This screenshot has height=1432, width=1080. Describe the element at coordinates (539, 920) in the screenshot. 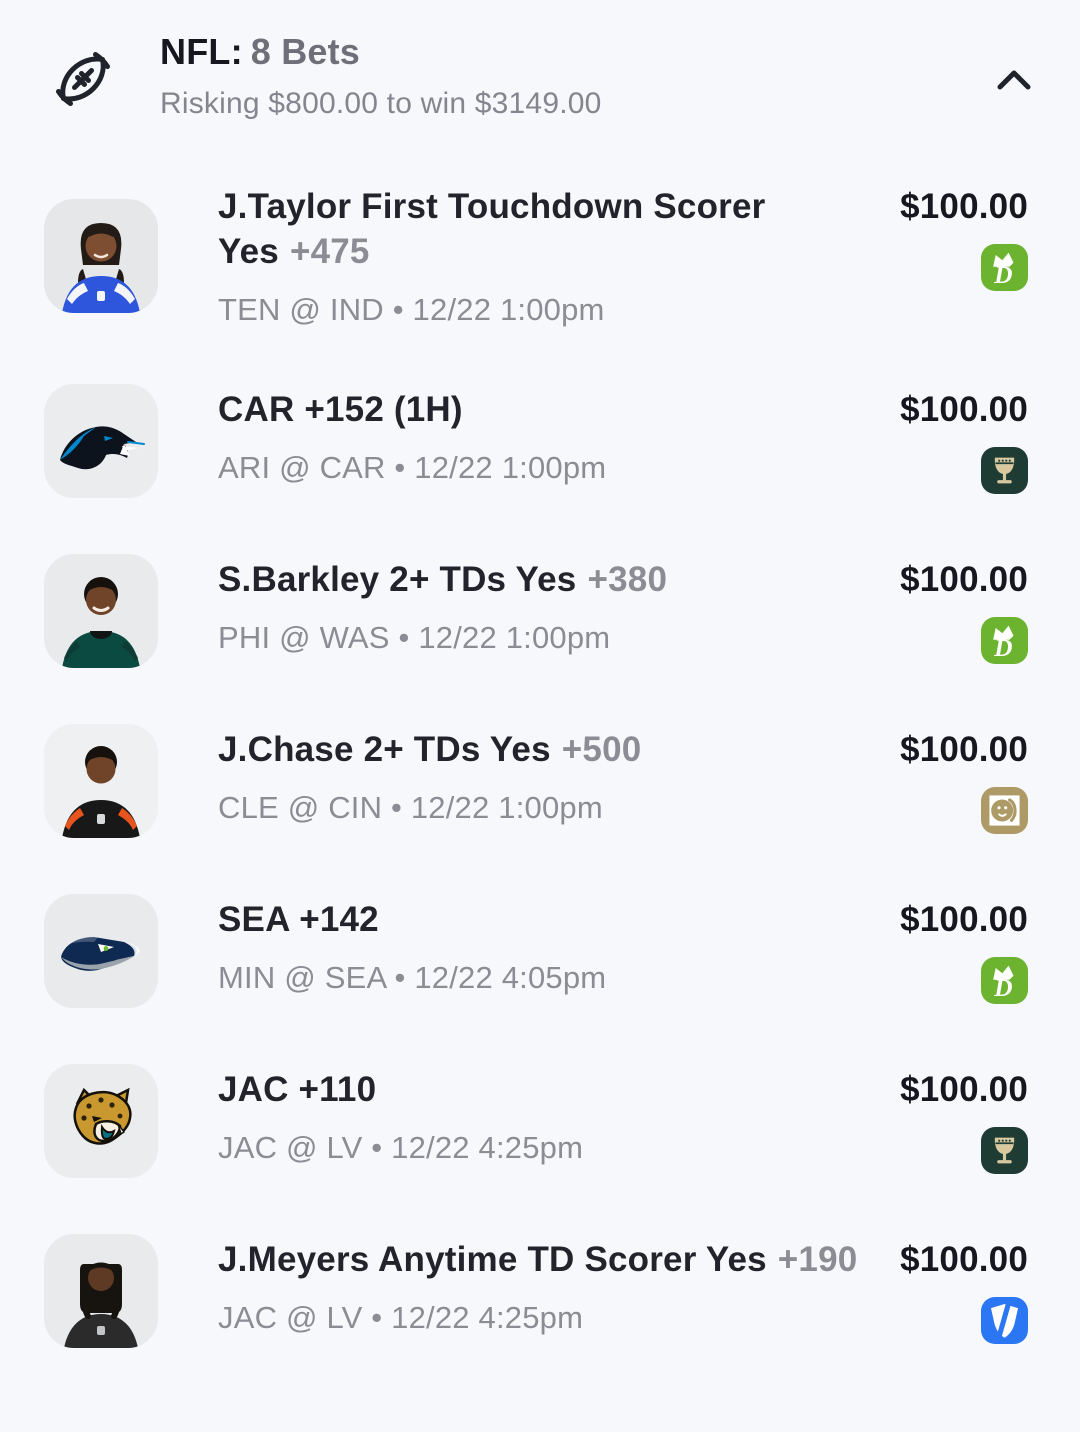

I see `bet-title: SEA +142` at that location.